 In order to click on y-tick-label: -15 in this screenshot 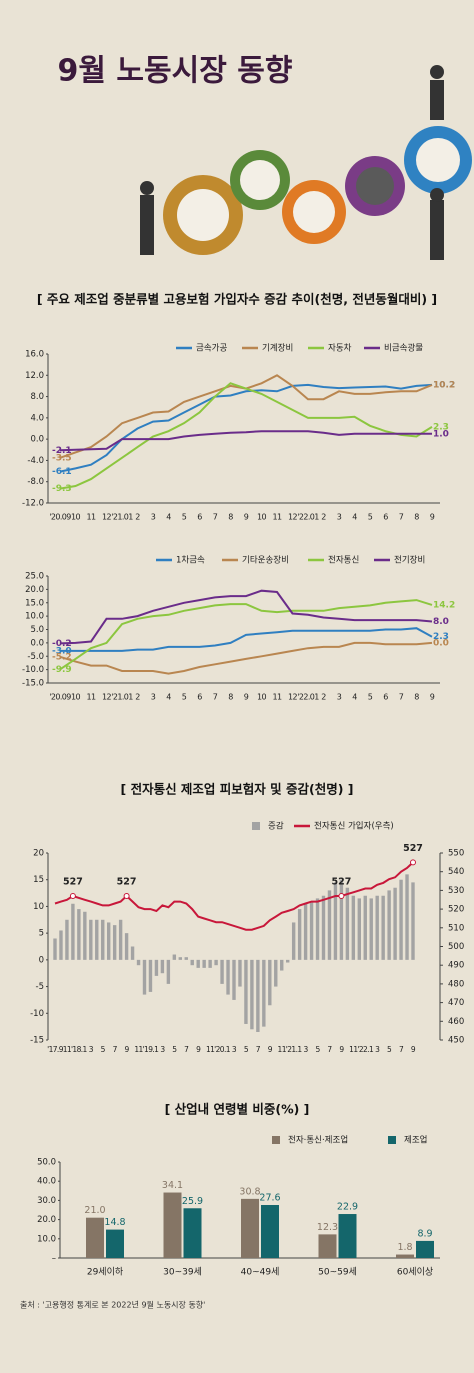, I will do `click(37, 1041)`.